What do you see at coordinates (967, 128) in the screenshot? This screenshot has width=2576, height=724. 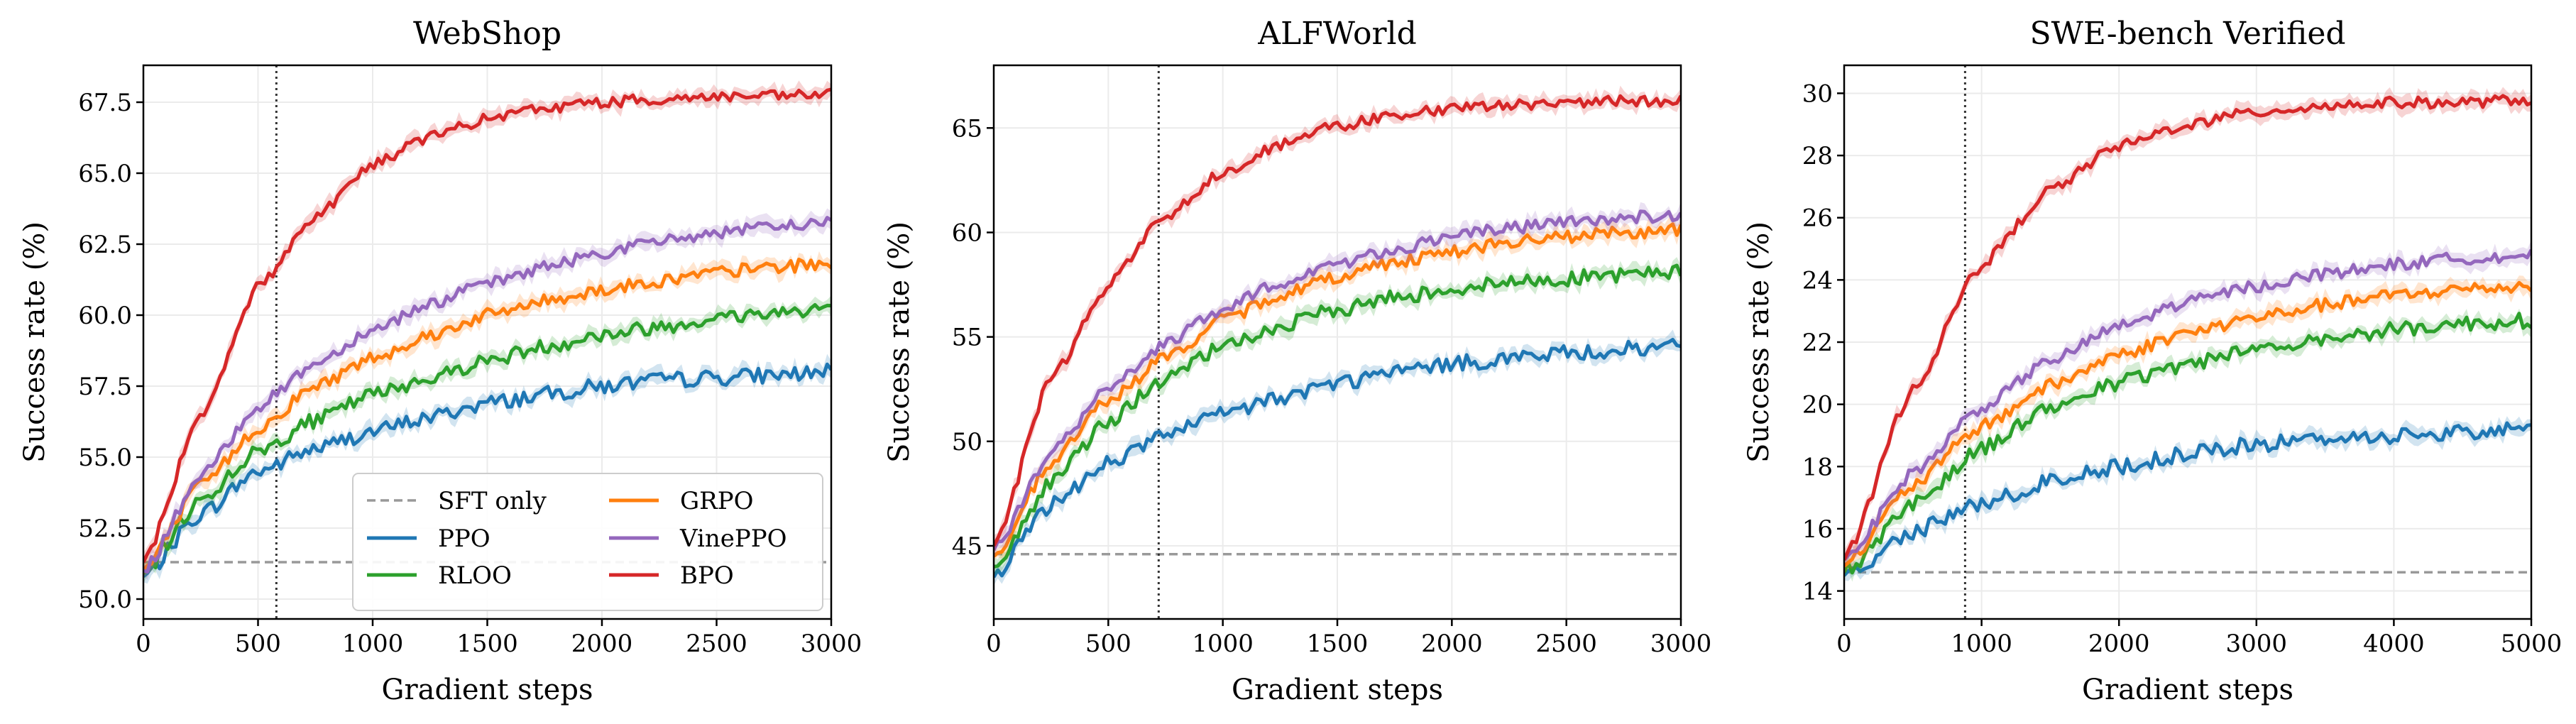 I see `y-tick-label: 65` at bounding box center [967, 128].